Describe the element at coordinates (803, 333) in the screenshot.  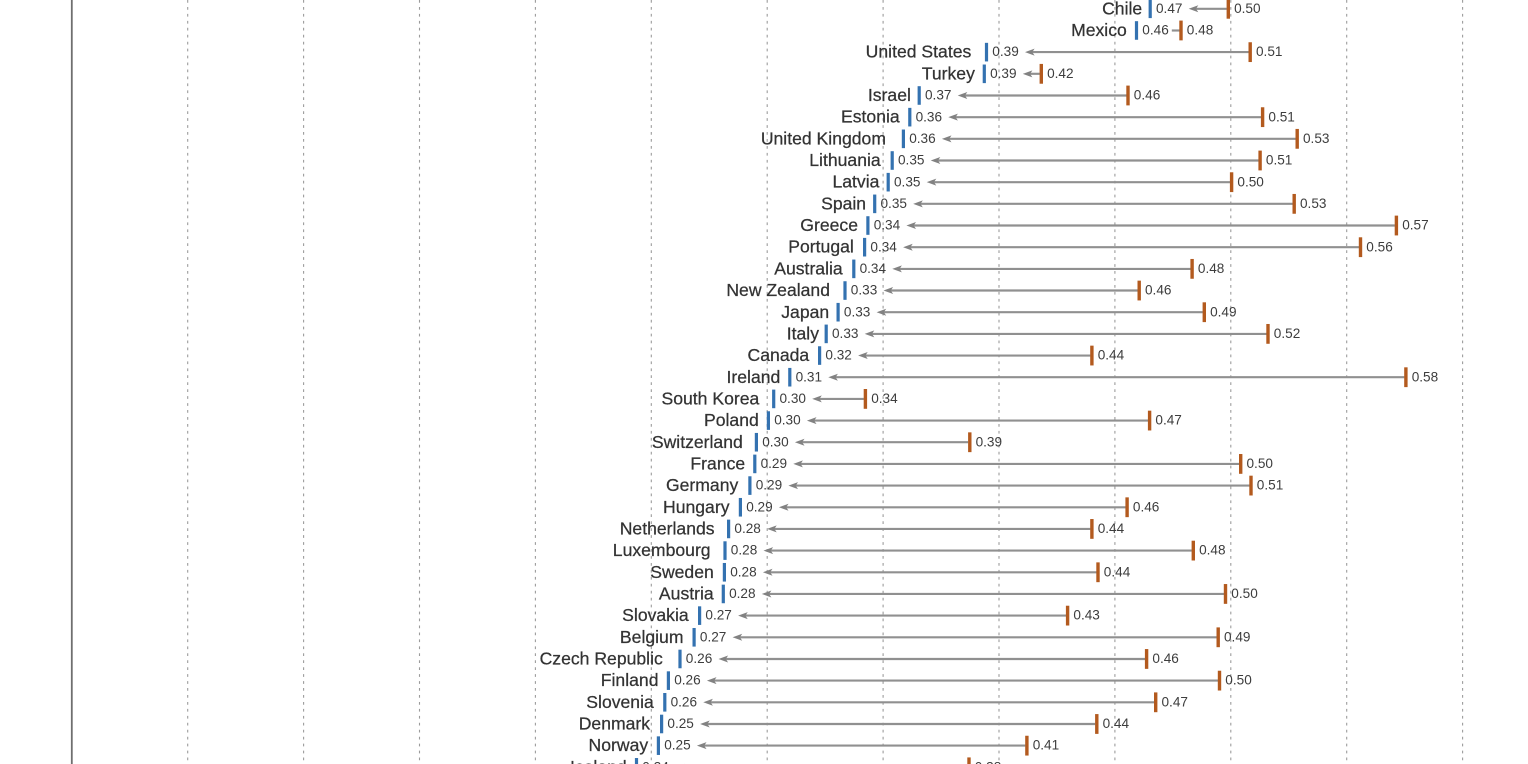
I see `svg-text: Italy` at that location.